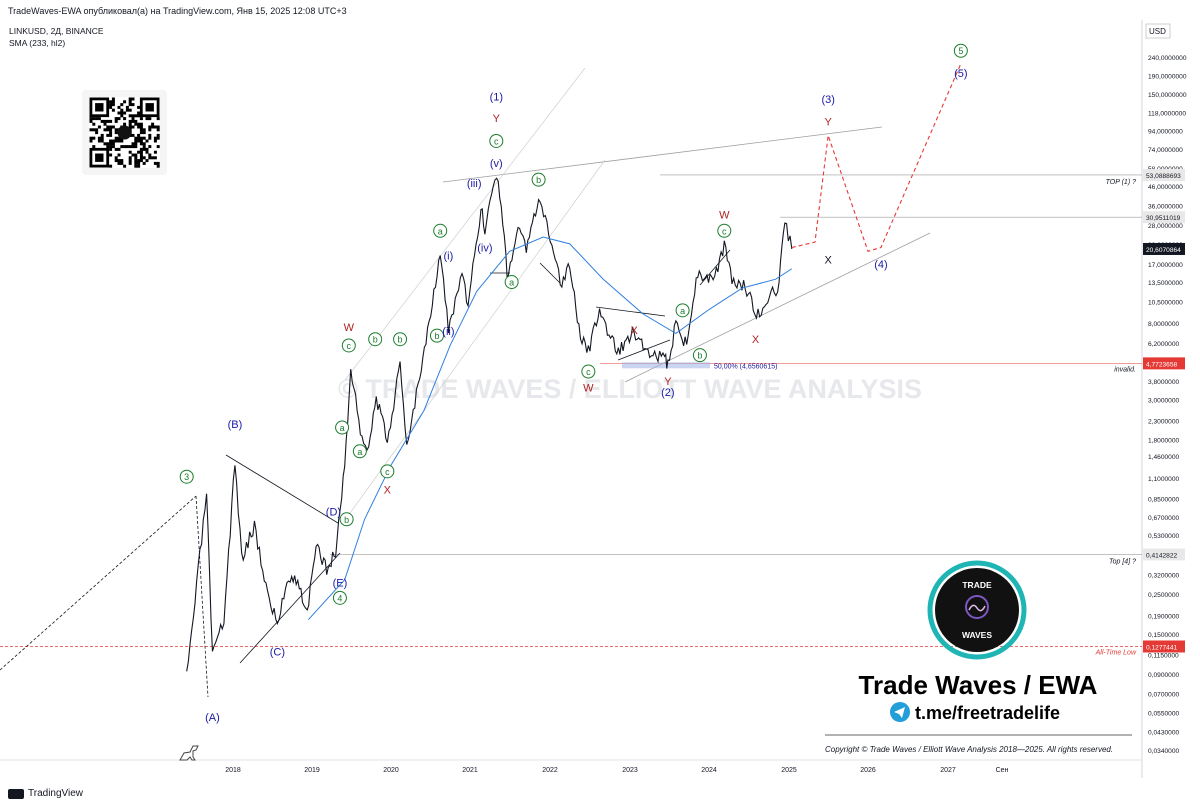  Describe the element at coordinates (233, 770) in the screenshot. I see `x-tick-label: 2018` at that location.